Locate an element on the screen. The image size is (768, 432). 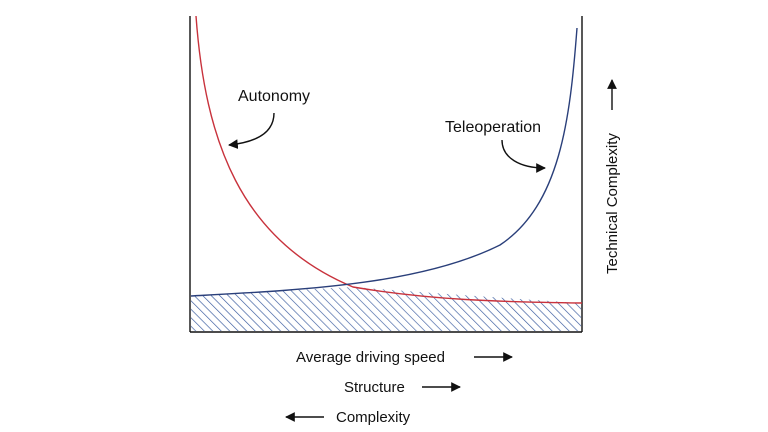
teleoperation-label: Teleoperation is located at coordinates (493, 127).